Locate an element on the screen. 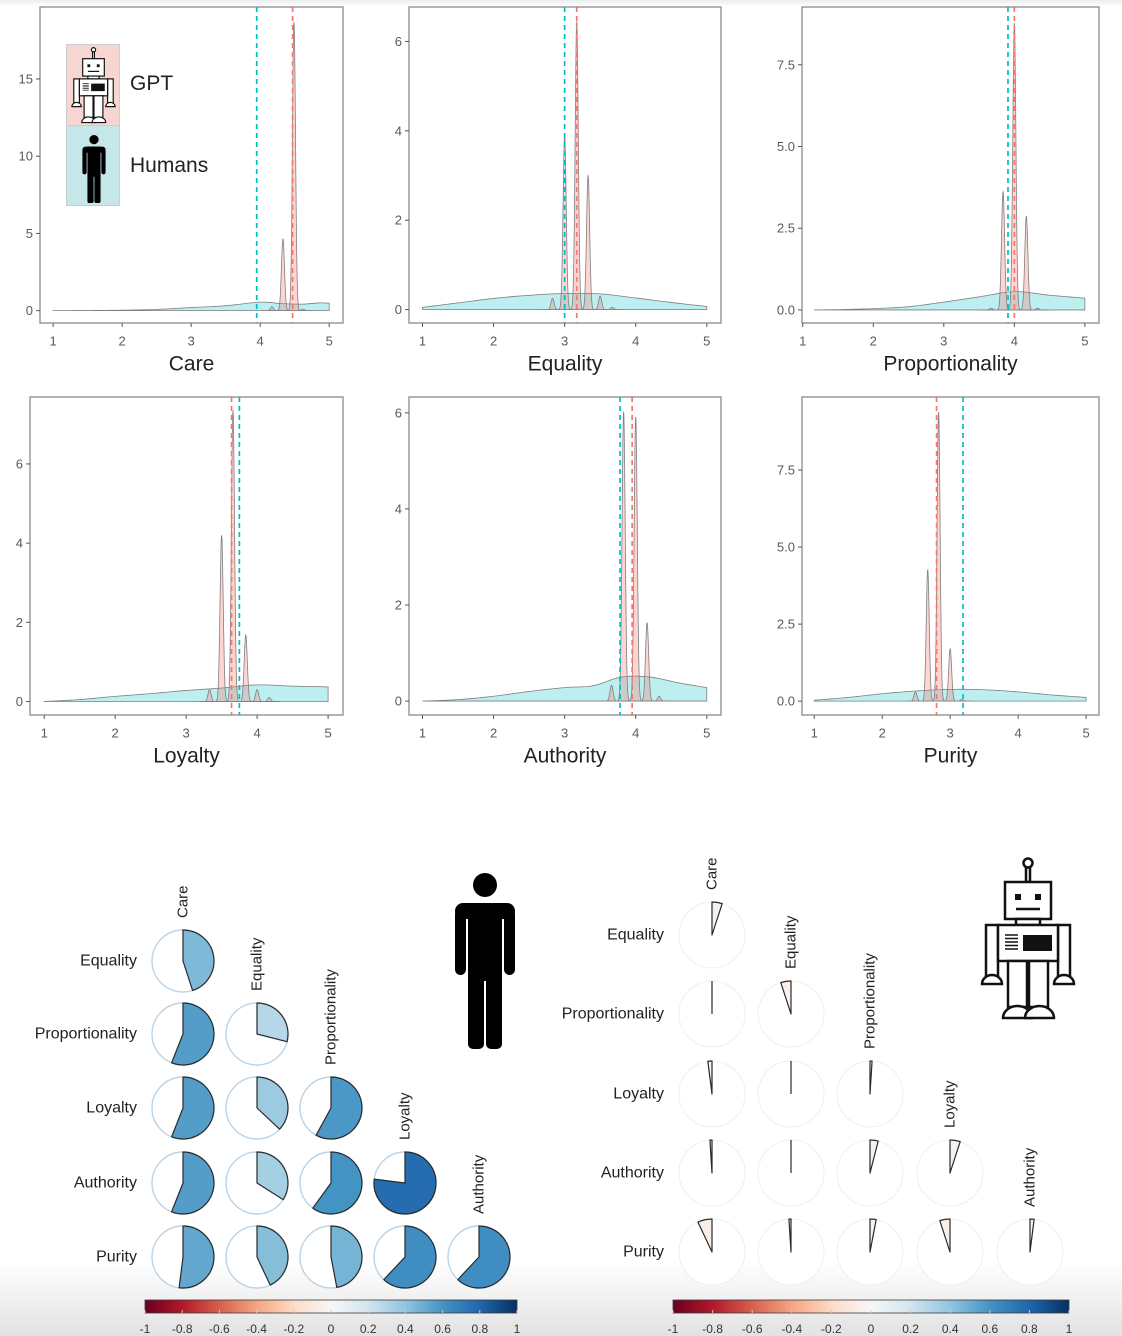 The width and height of the screenshot is (1122, 1336). column-label: Proportionality is located at coordinates (331, 1017).